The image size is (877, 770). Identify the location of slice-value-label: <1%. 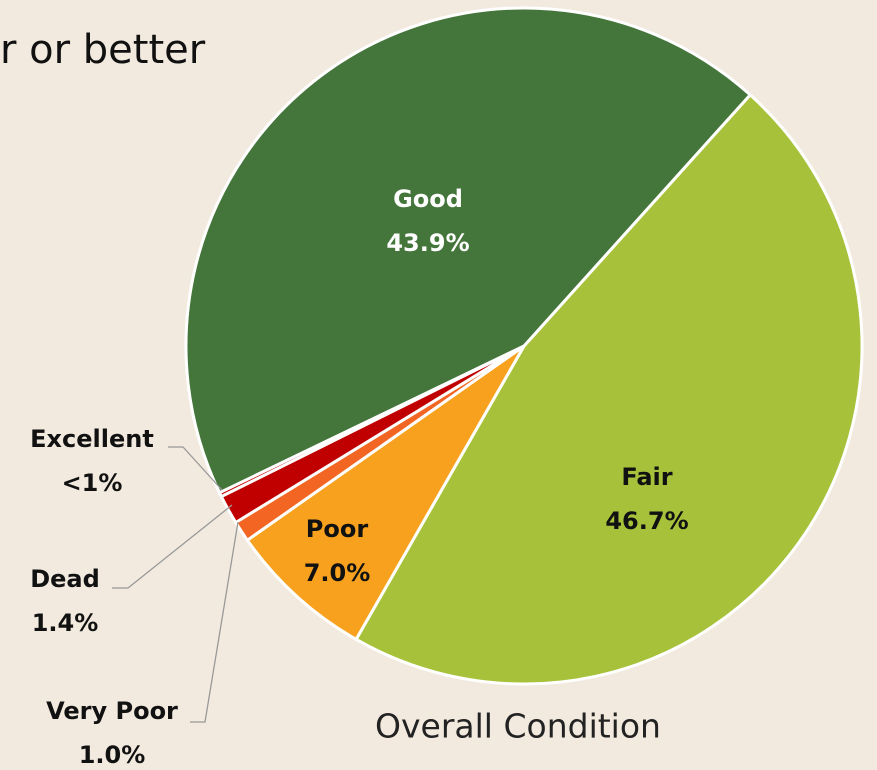
(92, 483).